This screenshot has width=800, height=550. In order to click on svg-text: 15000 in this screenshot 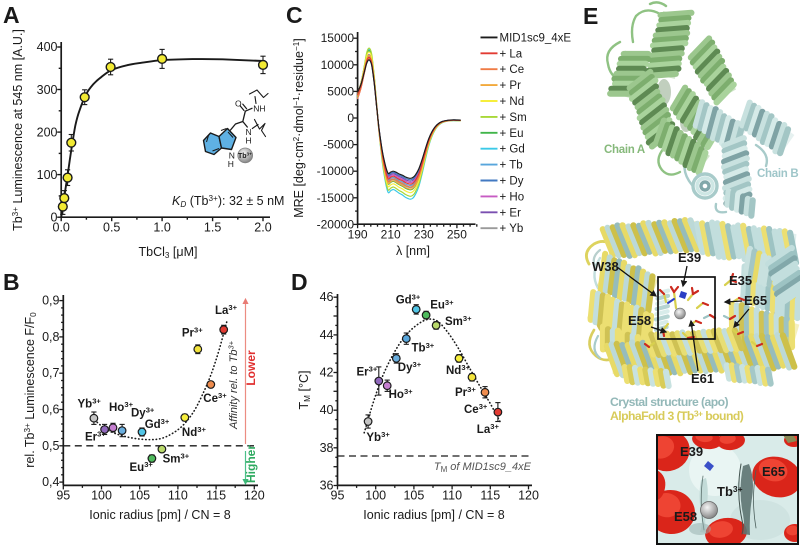, I will do `click(338, 38)`.